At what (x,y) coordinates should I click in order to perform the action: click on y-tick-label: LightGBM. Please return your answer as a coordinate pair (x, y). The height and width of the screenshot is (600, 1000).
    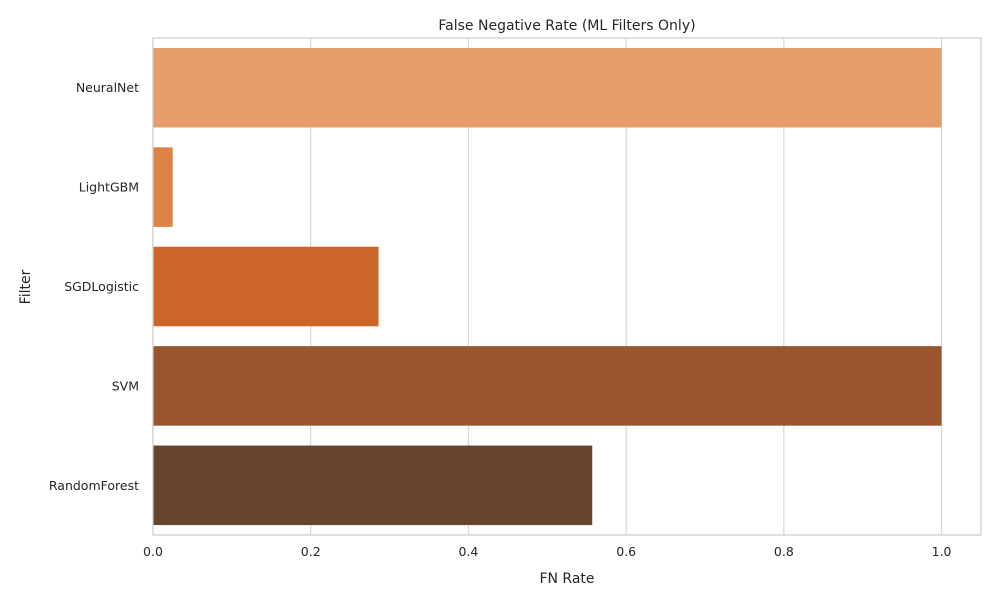
    Looking at the image, I should click on (109, 187).